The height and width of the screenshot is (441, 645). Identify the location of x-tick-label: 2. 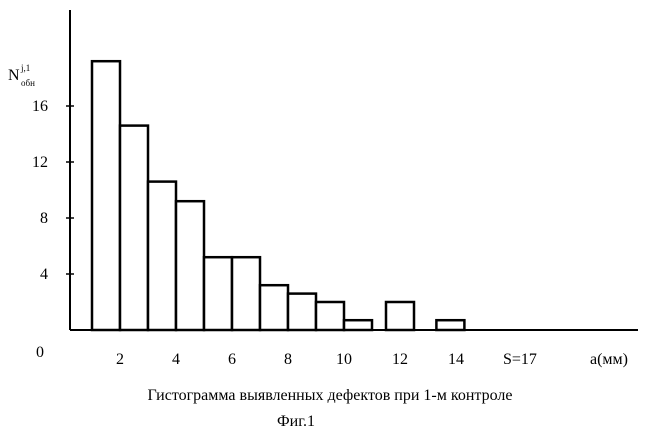
(120, 359).